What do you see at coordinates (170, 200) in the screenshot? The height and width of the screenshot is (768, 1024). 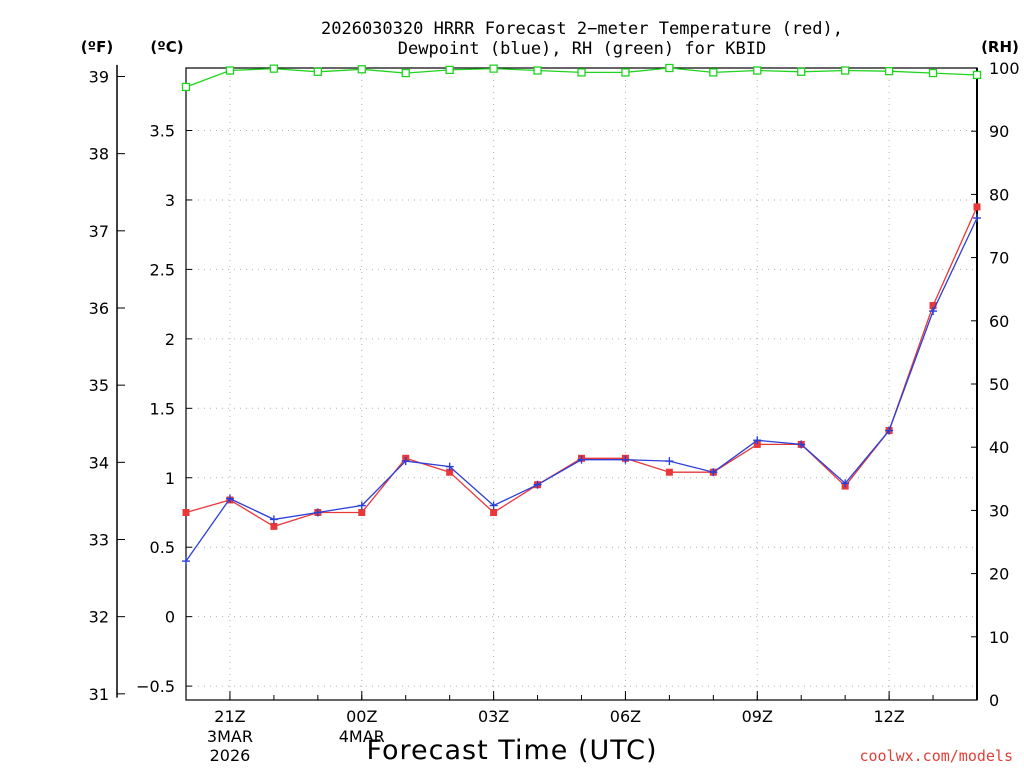 I see `celsius-tick-label: 3` at bounding box center [170, 200].